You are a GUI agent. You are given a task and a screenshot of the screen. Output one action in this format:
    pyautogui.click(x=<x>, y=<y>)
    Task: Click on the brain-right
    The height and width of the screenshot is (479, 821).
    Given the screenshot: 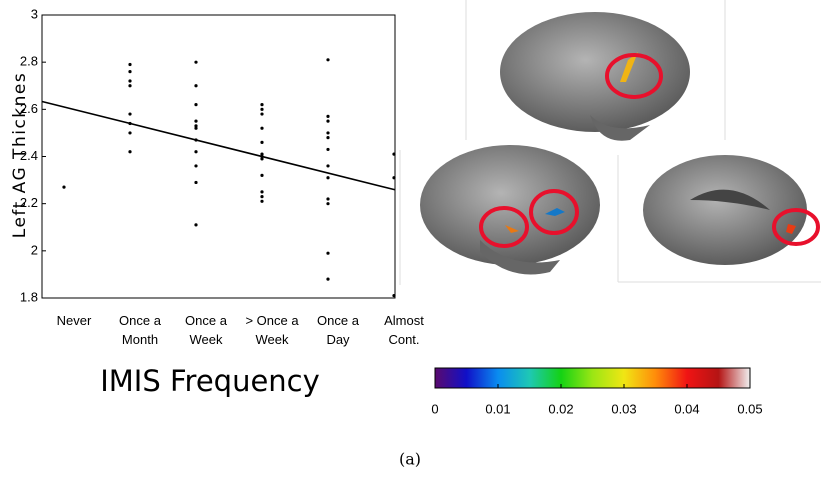 What is the action you would take?
    pyautogui.click(x=725, y=210)
    